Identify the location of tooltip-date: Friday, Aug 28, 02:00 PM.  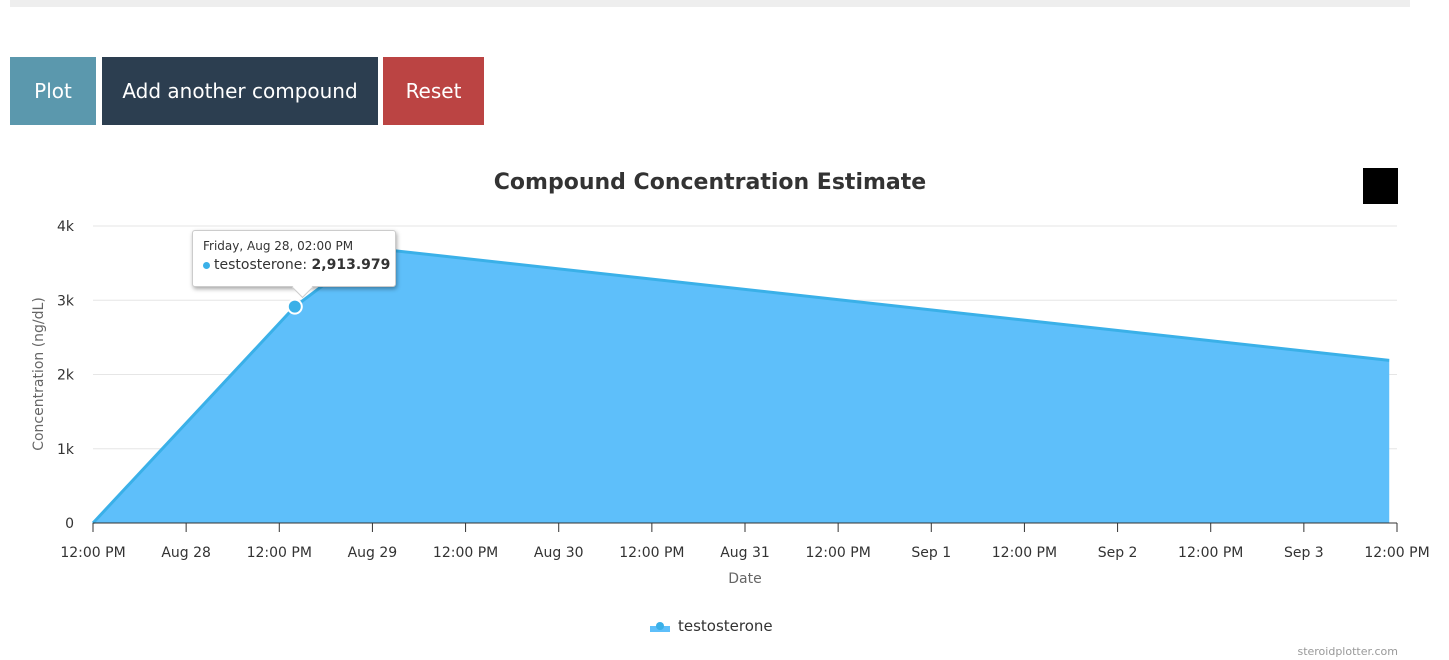
(278, 246).